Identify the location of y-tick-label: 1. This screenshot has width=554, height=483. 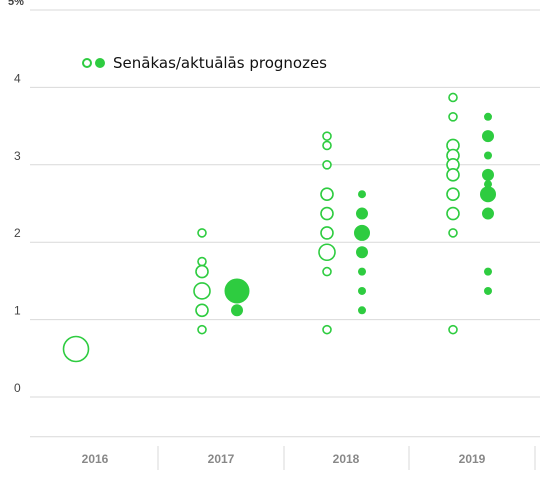
(17, 311).